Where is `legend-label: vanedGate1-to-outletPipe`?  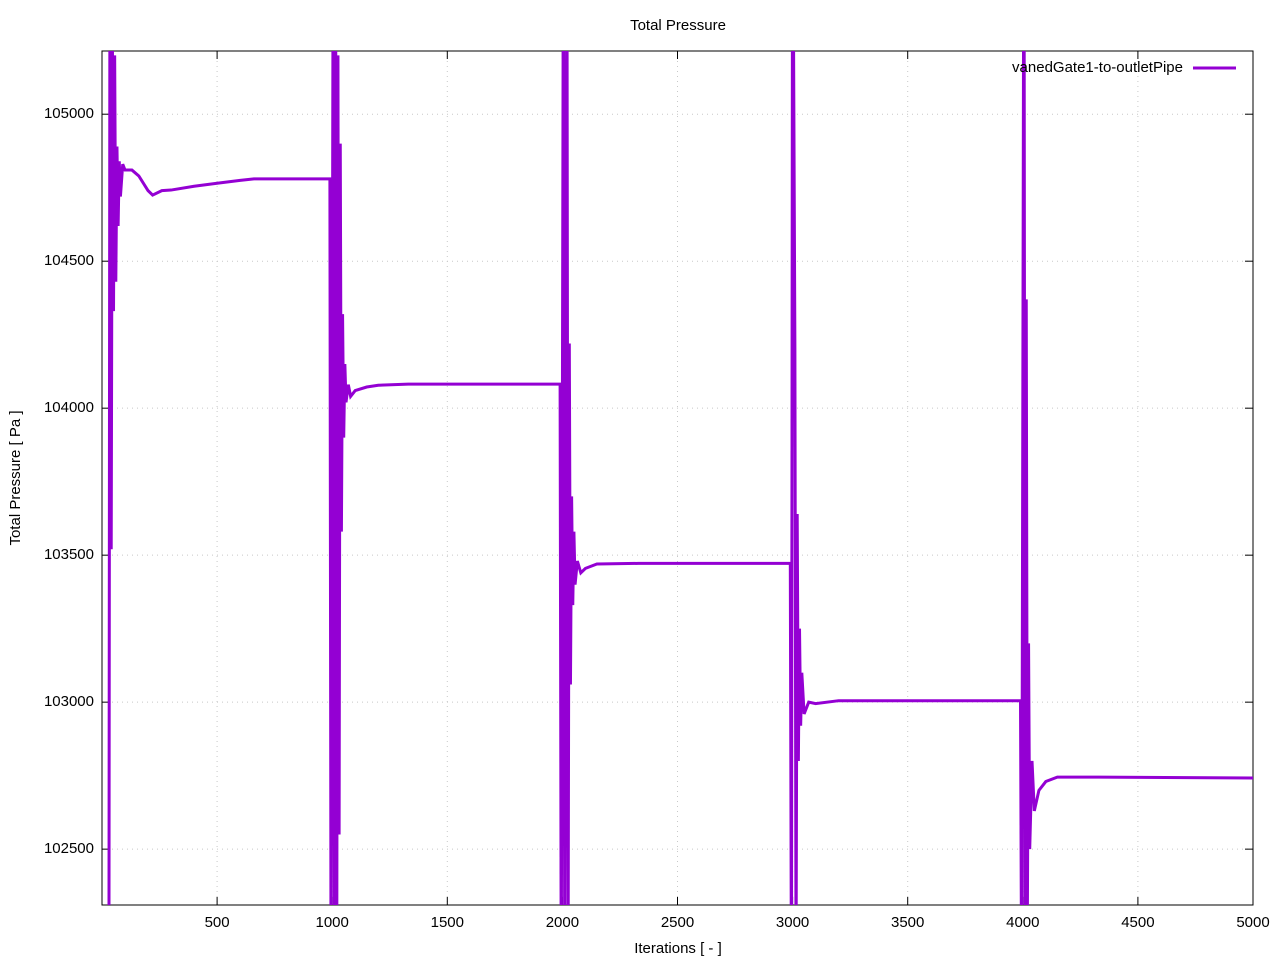 legend-label: vanedGate1-to-outletPipe is located at coordinates (1097, 67).